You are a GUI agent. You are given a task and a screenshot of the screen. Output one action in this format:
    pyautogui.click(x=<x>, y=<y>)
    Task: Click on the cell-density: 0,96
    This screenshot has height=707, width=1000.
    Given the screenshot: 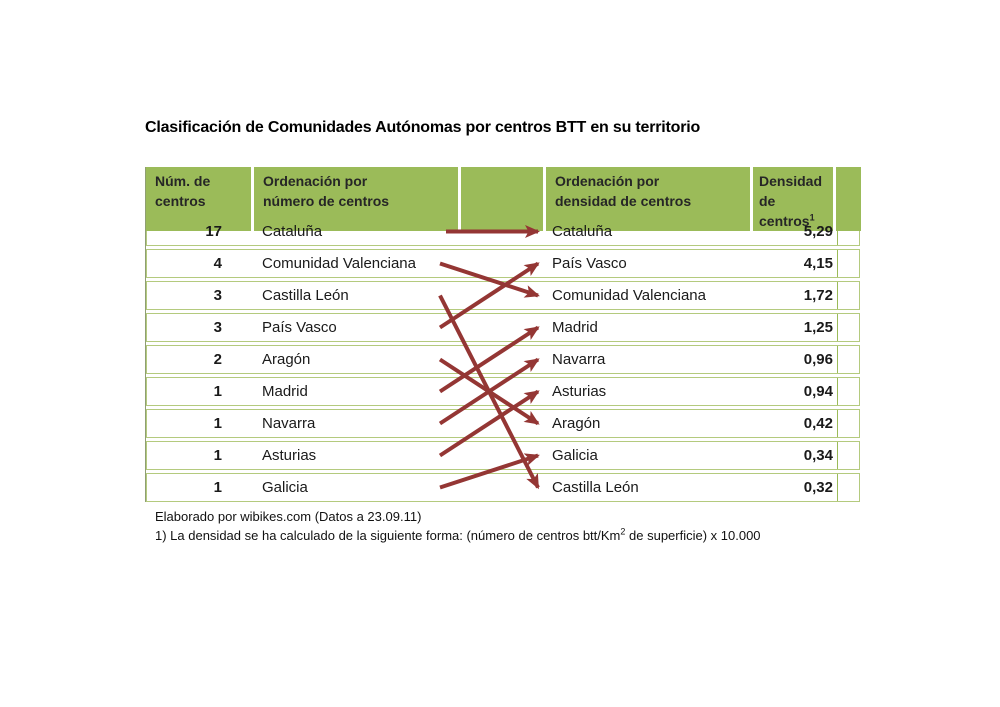 What is the action you would take?
    pyautogui.click(x=818, y=359)
    